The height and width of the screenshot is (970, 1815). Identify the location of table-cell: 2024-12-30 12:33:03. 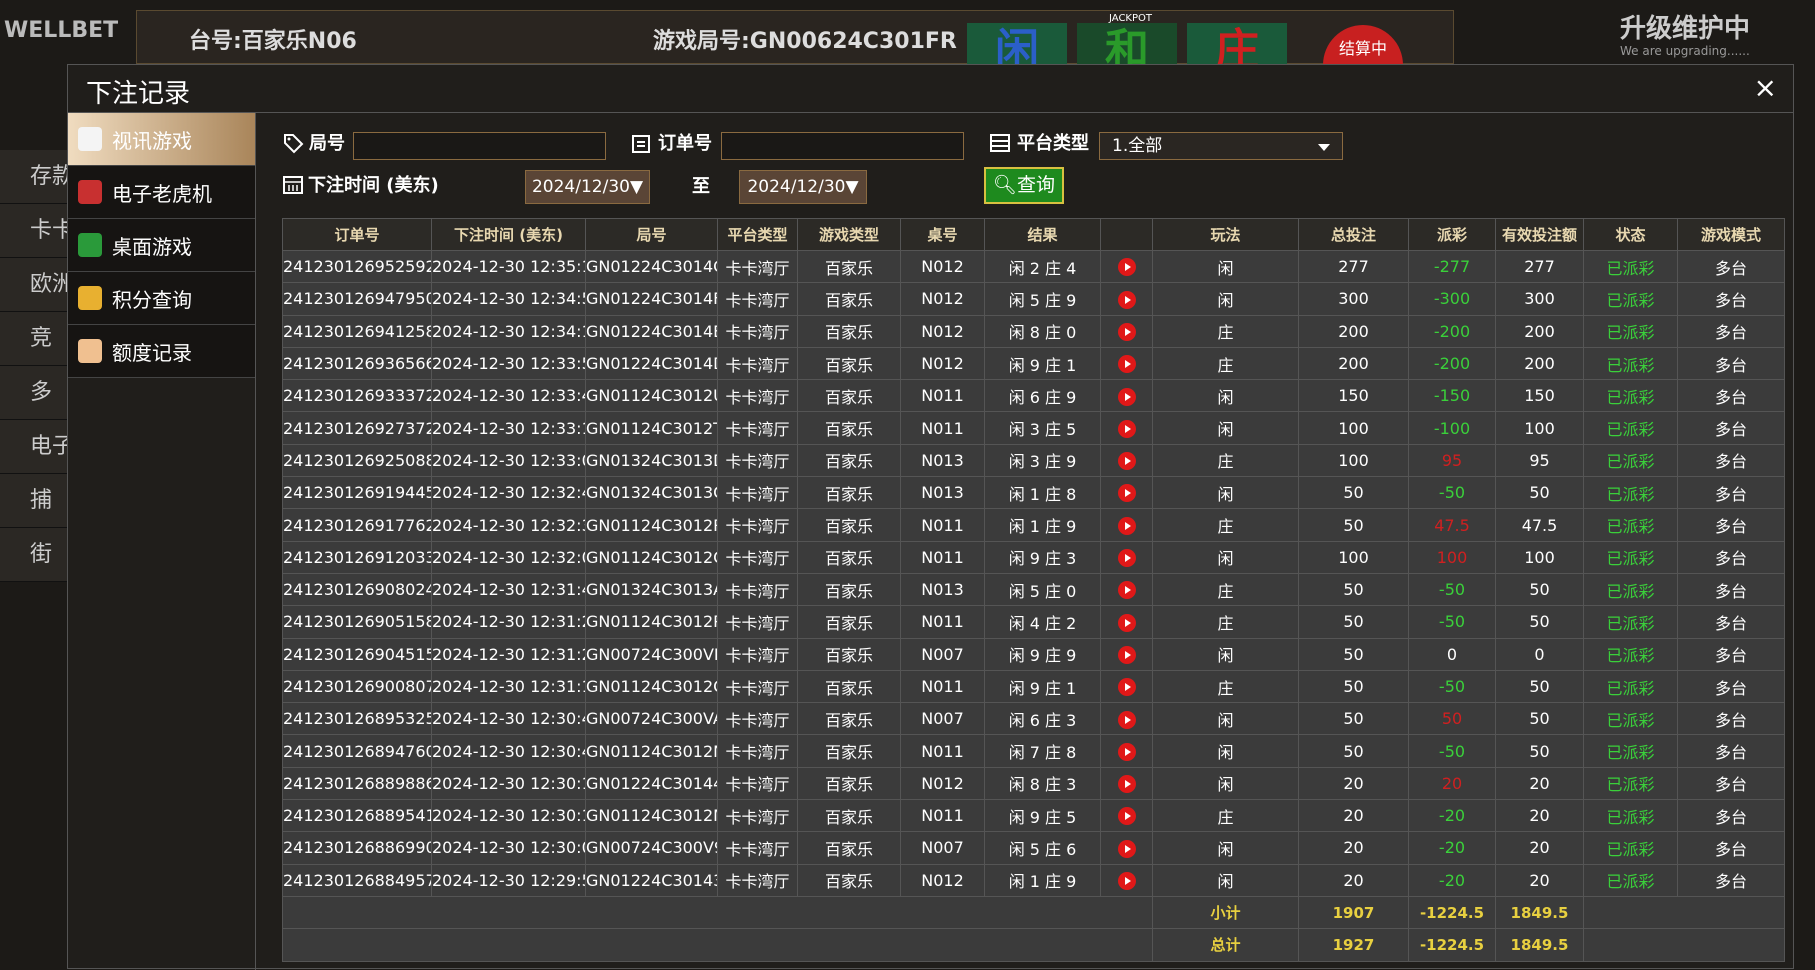
(508, 460).